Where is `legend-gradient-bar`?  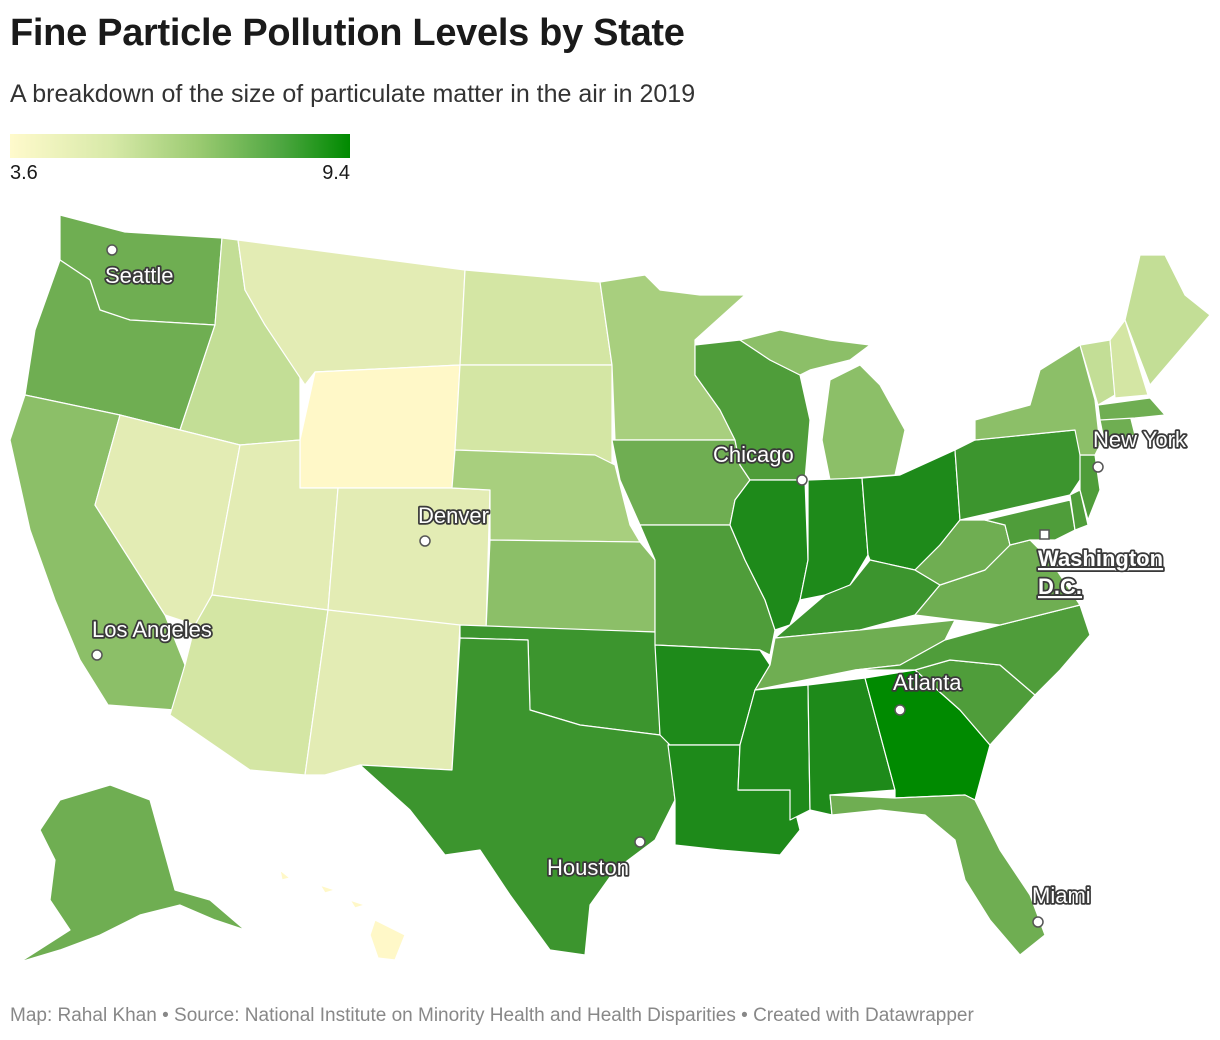
legend-gradient-bar is located at coordinates (180, 146).